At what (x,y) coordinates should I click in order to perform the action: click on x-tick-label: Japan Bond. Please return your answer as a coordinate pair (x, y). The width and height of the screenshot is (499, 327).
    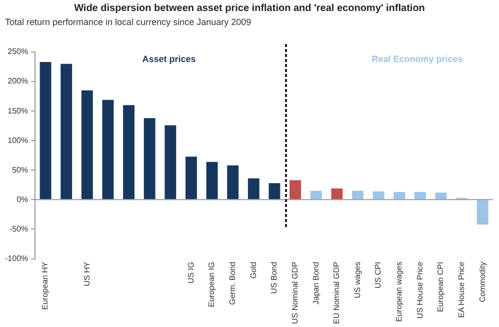
    Looking at the image, I should click on (315, 283).